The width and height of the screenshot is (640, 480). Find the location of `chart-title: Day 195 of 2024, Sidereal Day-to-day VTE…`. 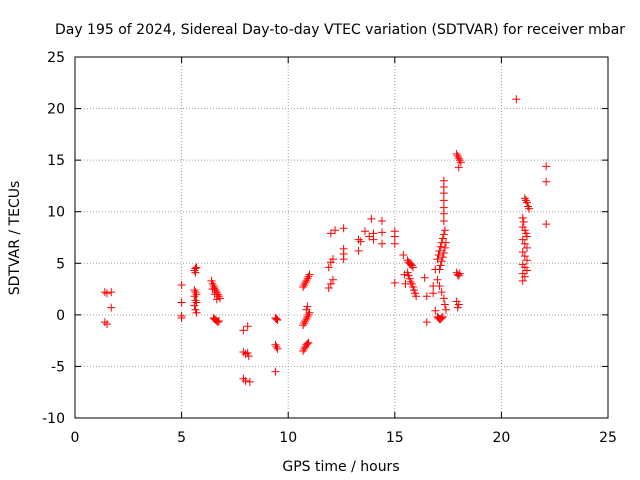

chart-title: Day 195 of 2024, Sidereal Day-to-day VTE… is located at coordinates (340, 30).